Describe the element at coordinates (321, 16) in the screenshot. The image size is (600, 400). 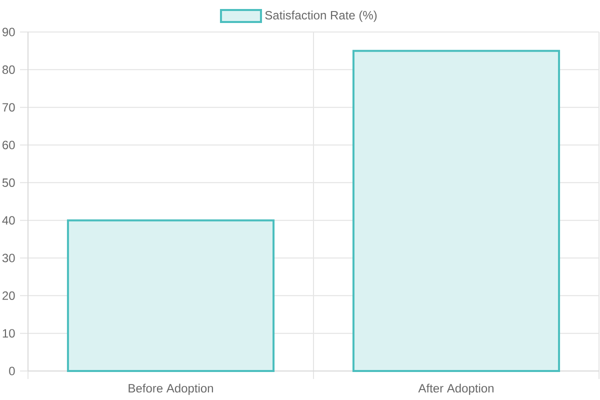
I see `legend-label: Satisfaction Rate (%)` at that location.